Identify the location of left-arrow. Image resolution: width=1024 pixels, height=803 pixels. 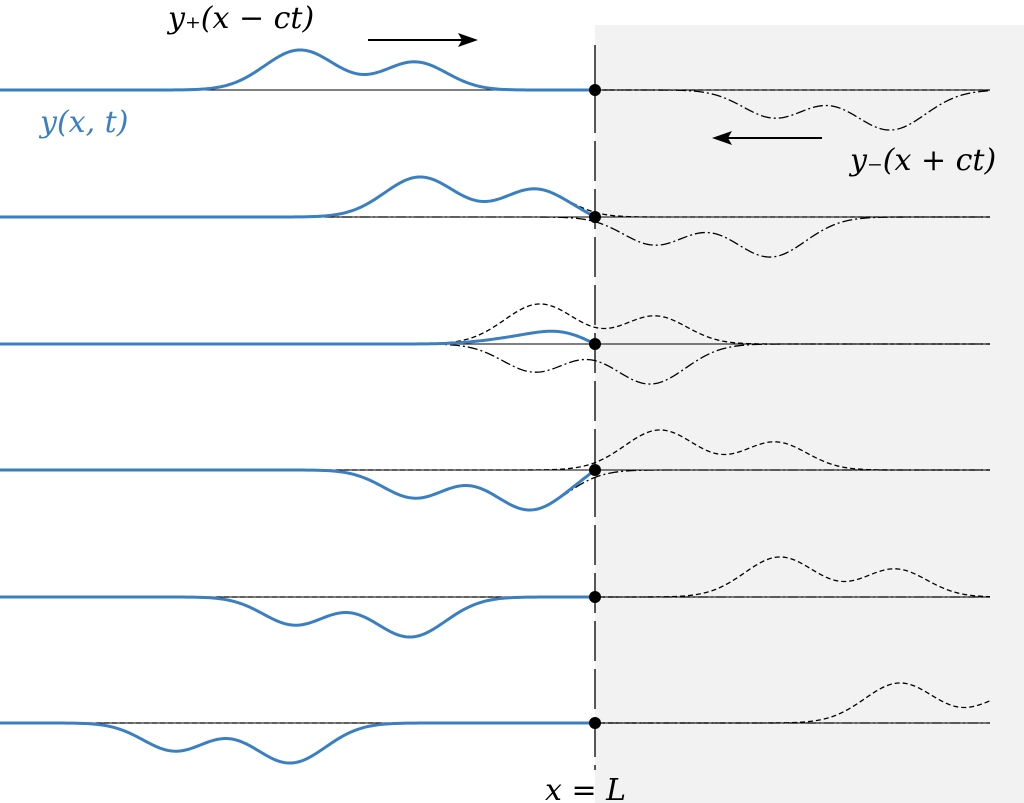
(767, 138).